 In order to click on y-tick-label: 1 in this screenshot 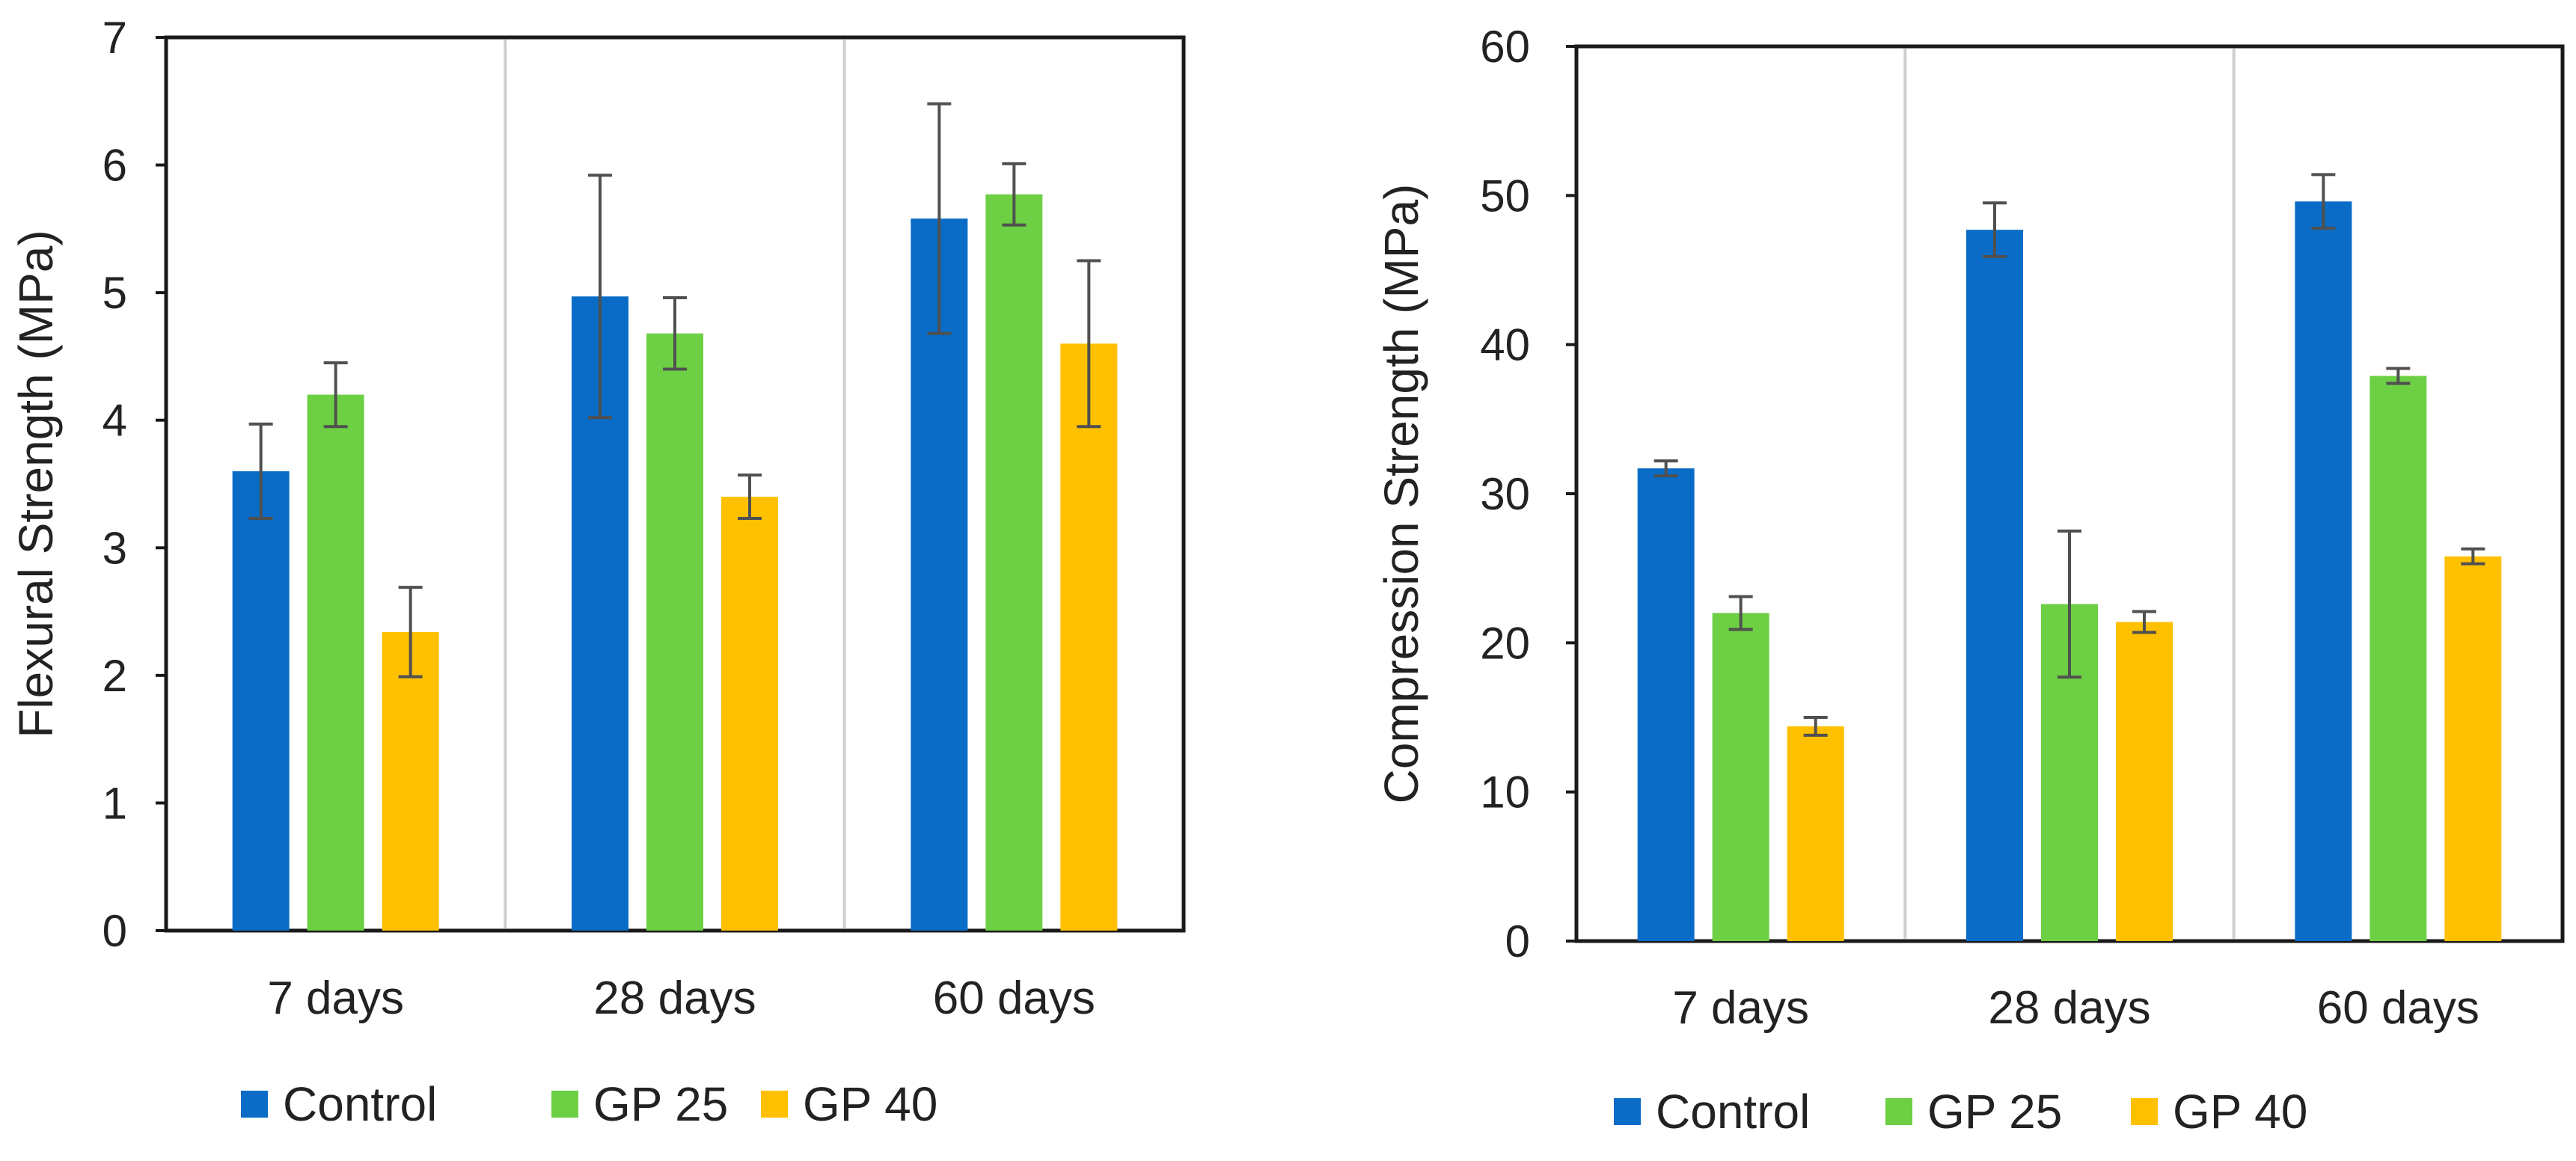, I will do `click(115, 803)`.